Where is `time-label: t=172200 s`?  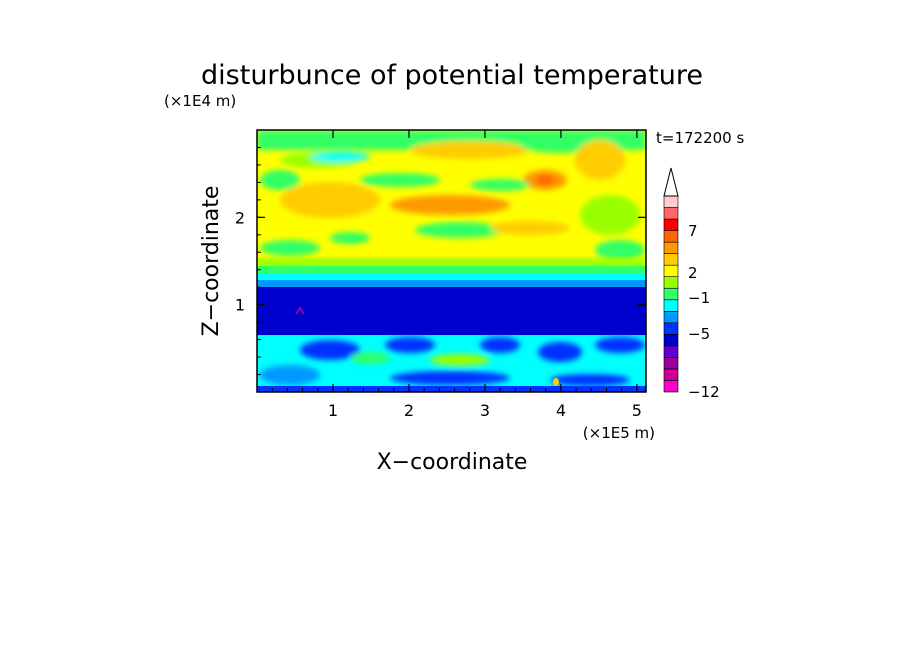
time-label: t=172200 s is located at coordinates (700, 138).